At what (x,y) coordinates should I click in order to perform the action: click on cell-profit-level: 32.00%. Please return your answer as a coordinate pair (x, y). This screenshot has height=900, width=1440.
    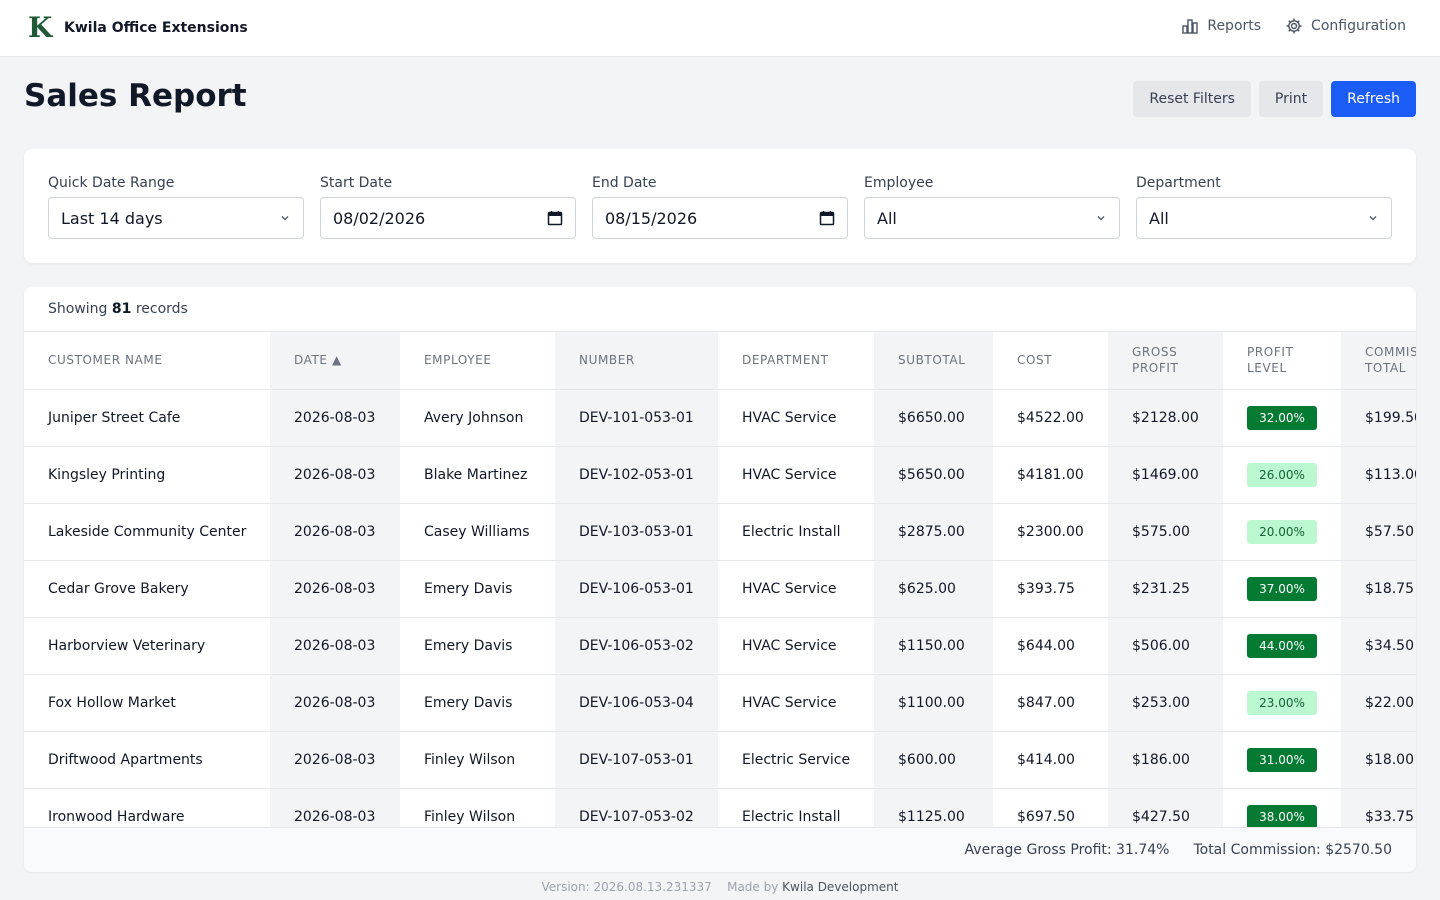
    Looking at the image, I should click on (1282, 418).